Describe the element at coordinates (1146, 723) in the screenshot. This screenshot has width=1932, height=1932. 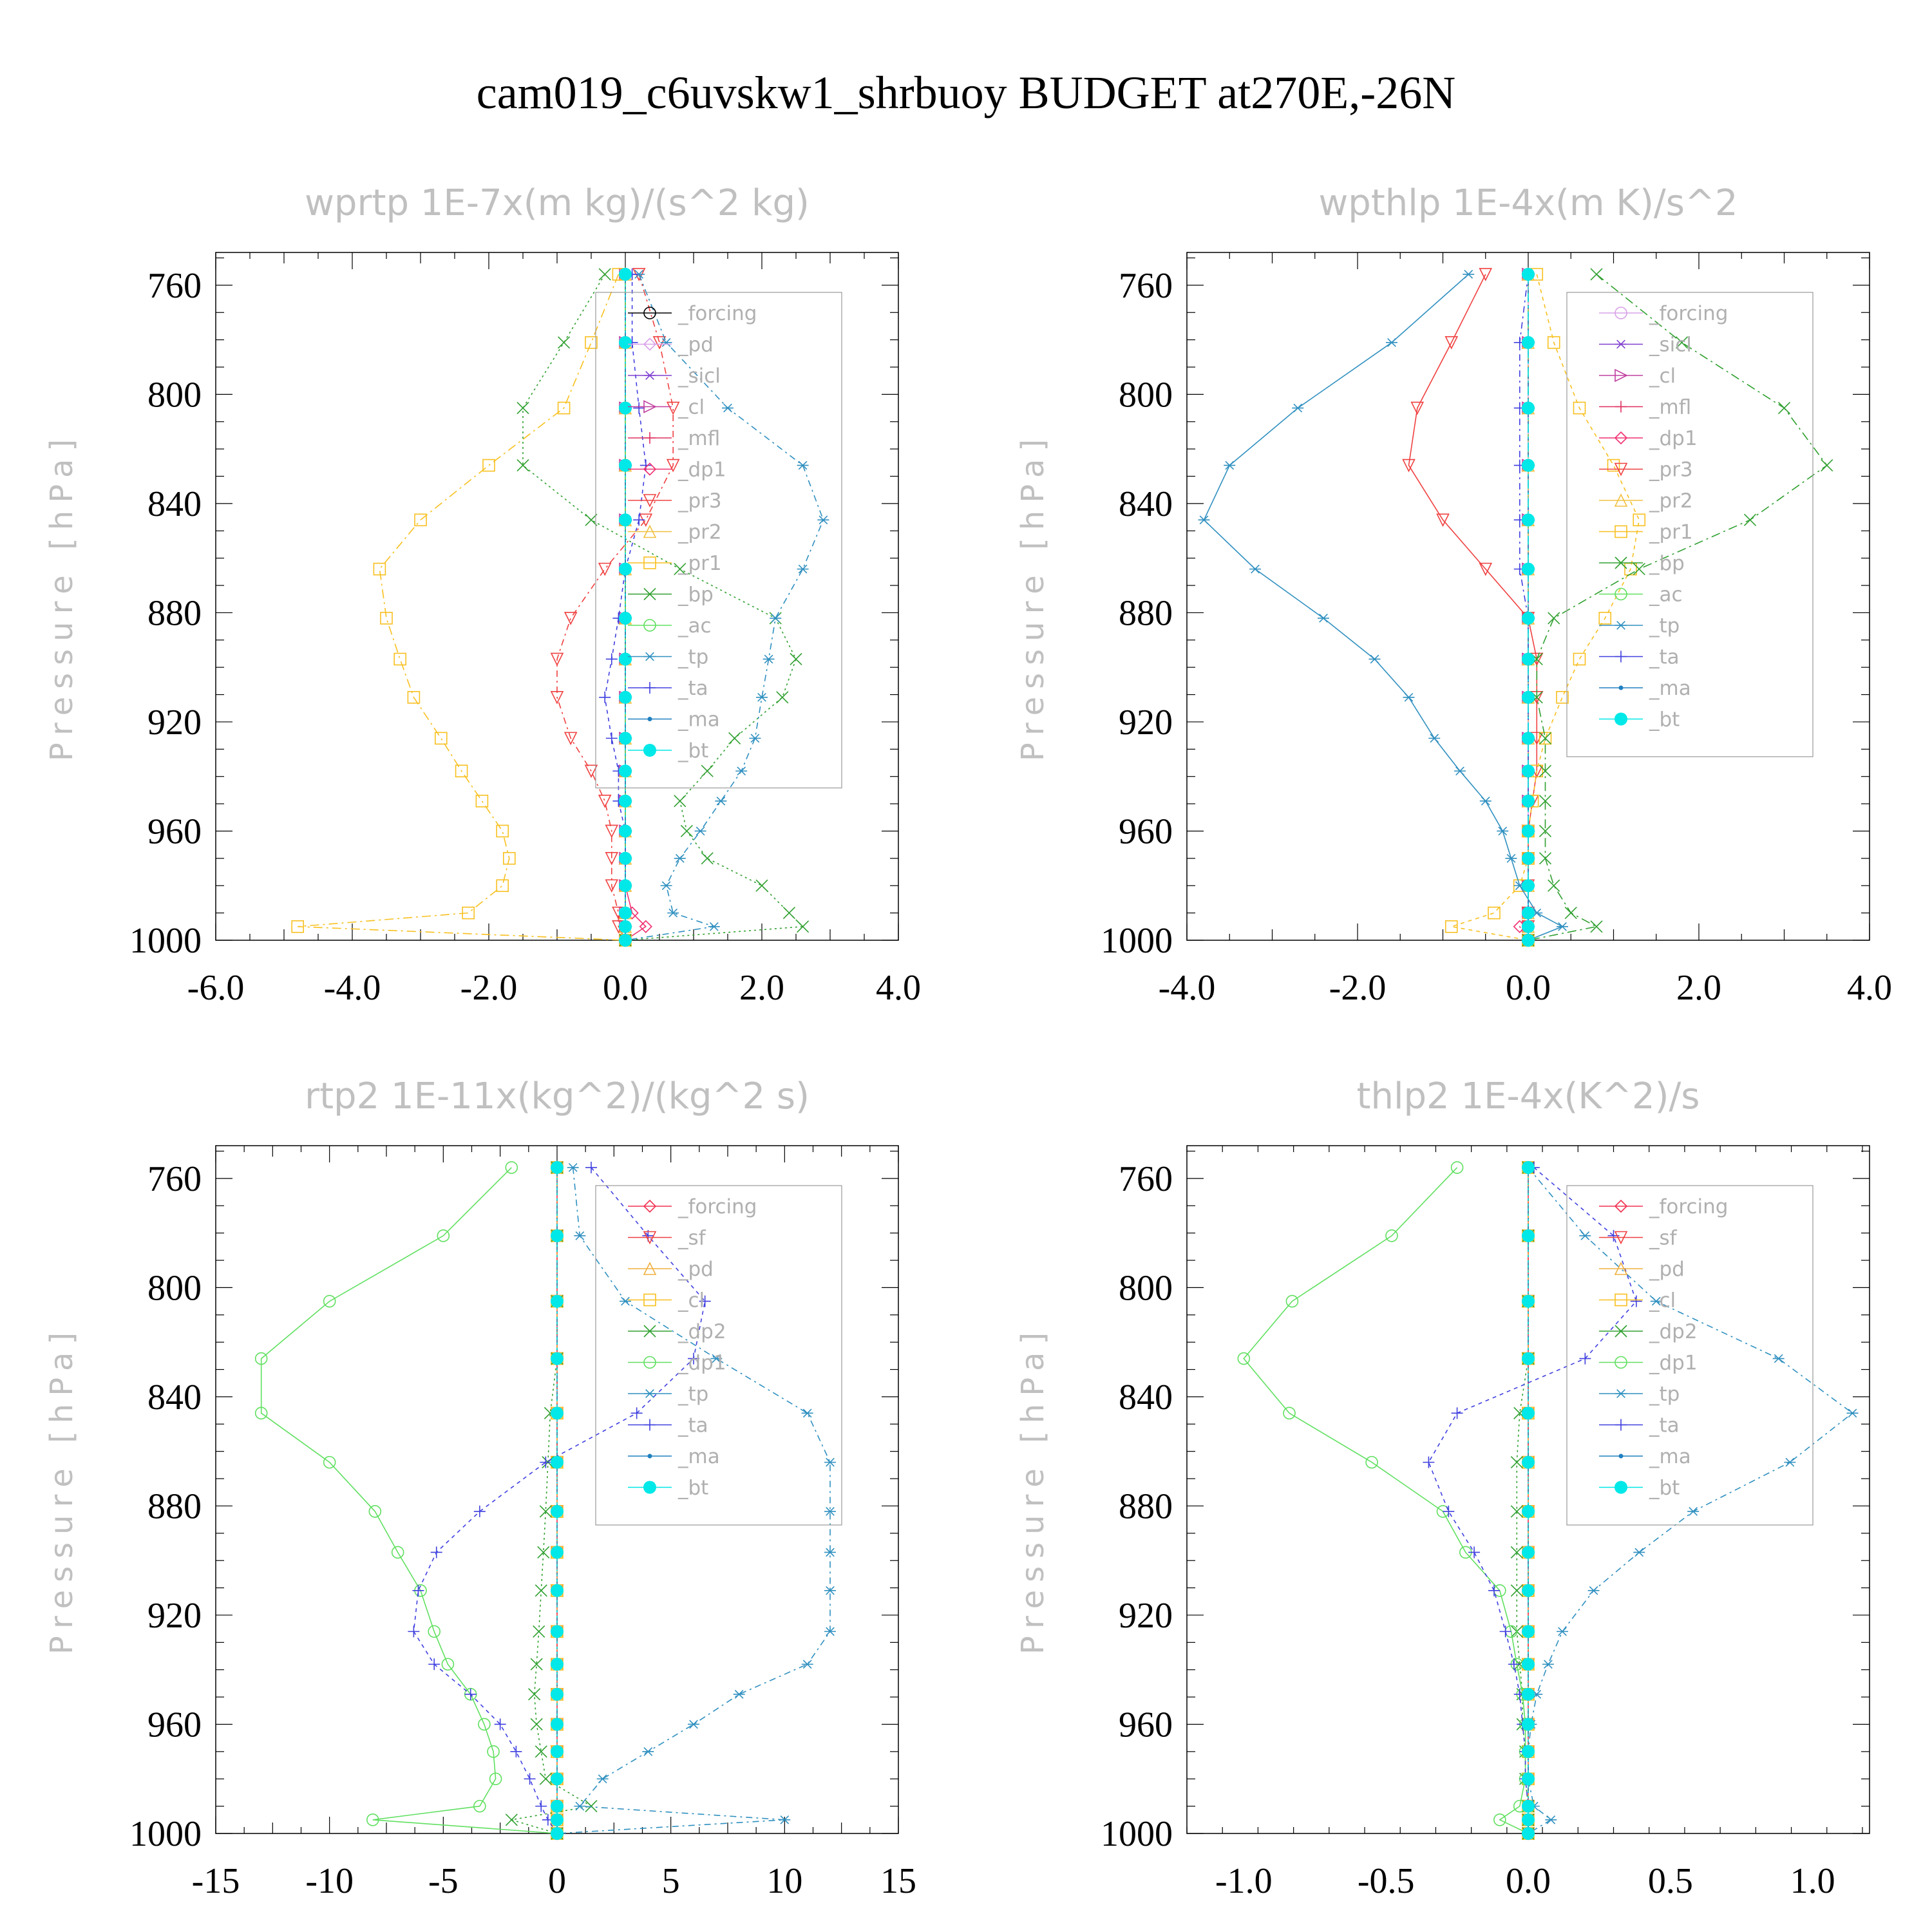
I see `y-tick-label: 920` at that location.